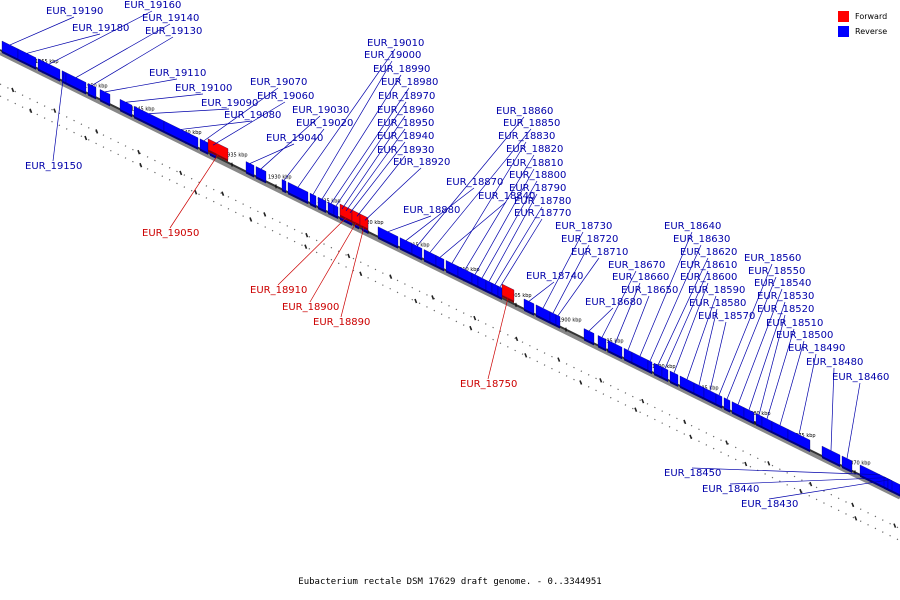  I want to click on gene-label: EUR_19060, so click(285, 96).